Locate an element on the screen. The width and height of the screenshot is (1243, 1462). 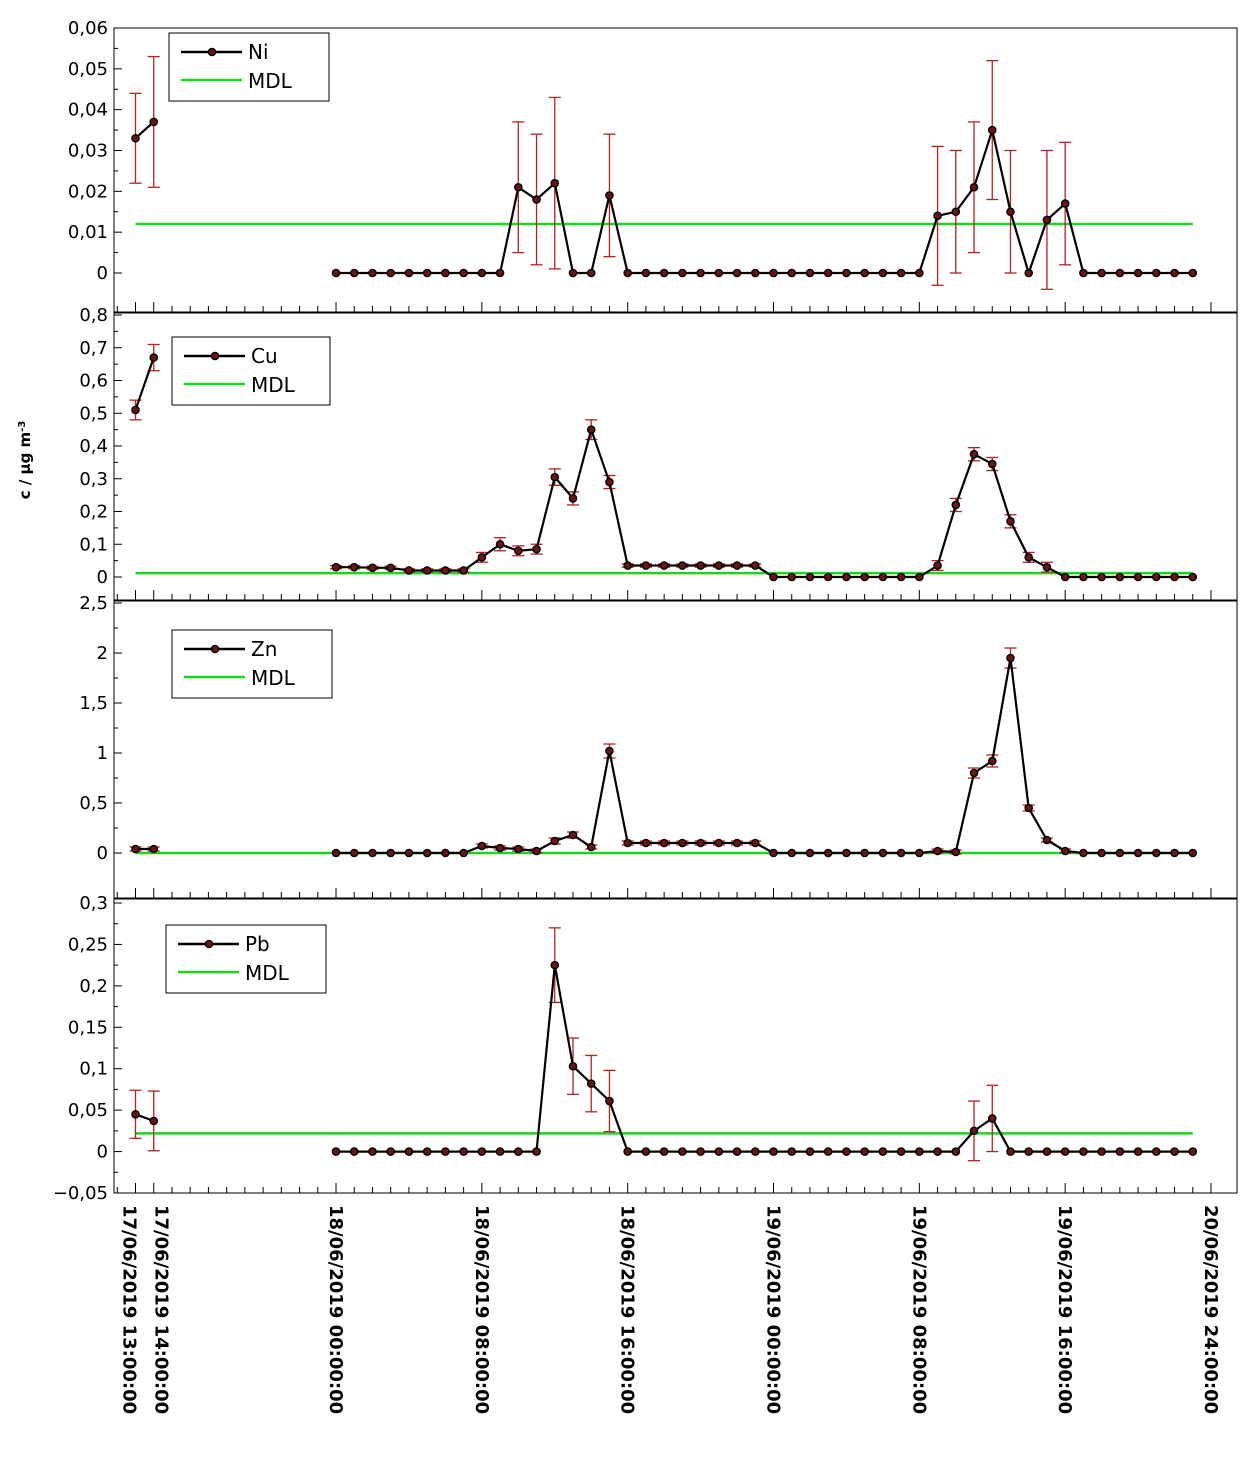
legend-box is located at coordinates (246, 959).